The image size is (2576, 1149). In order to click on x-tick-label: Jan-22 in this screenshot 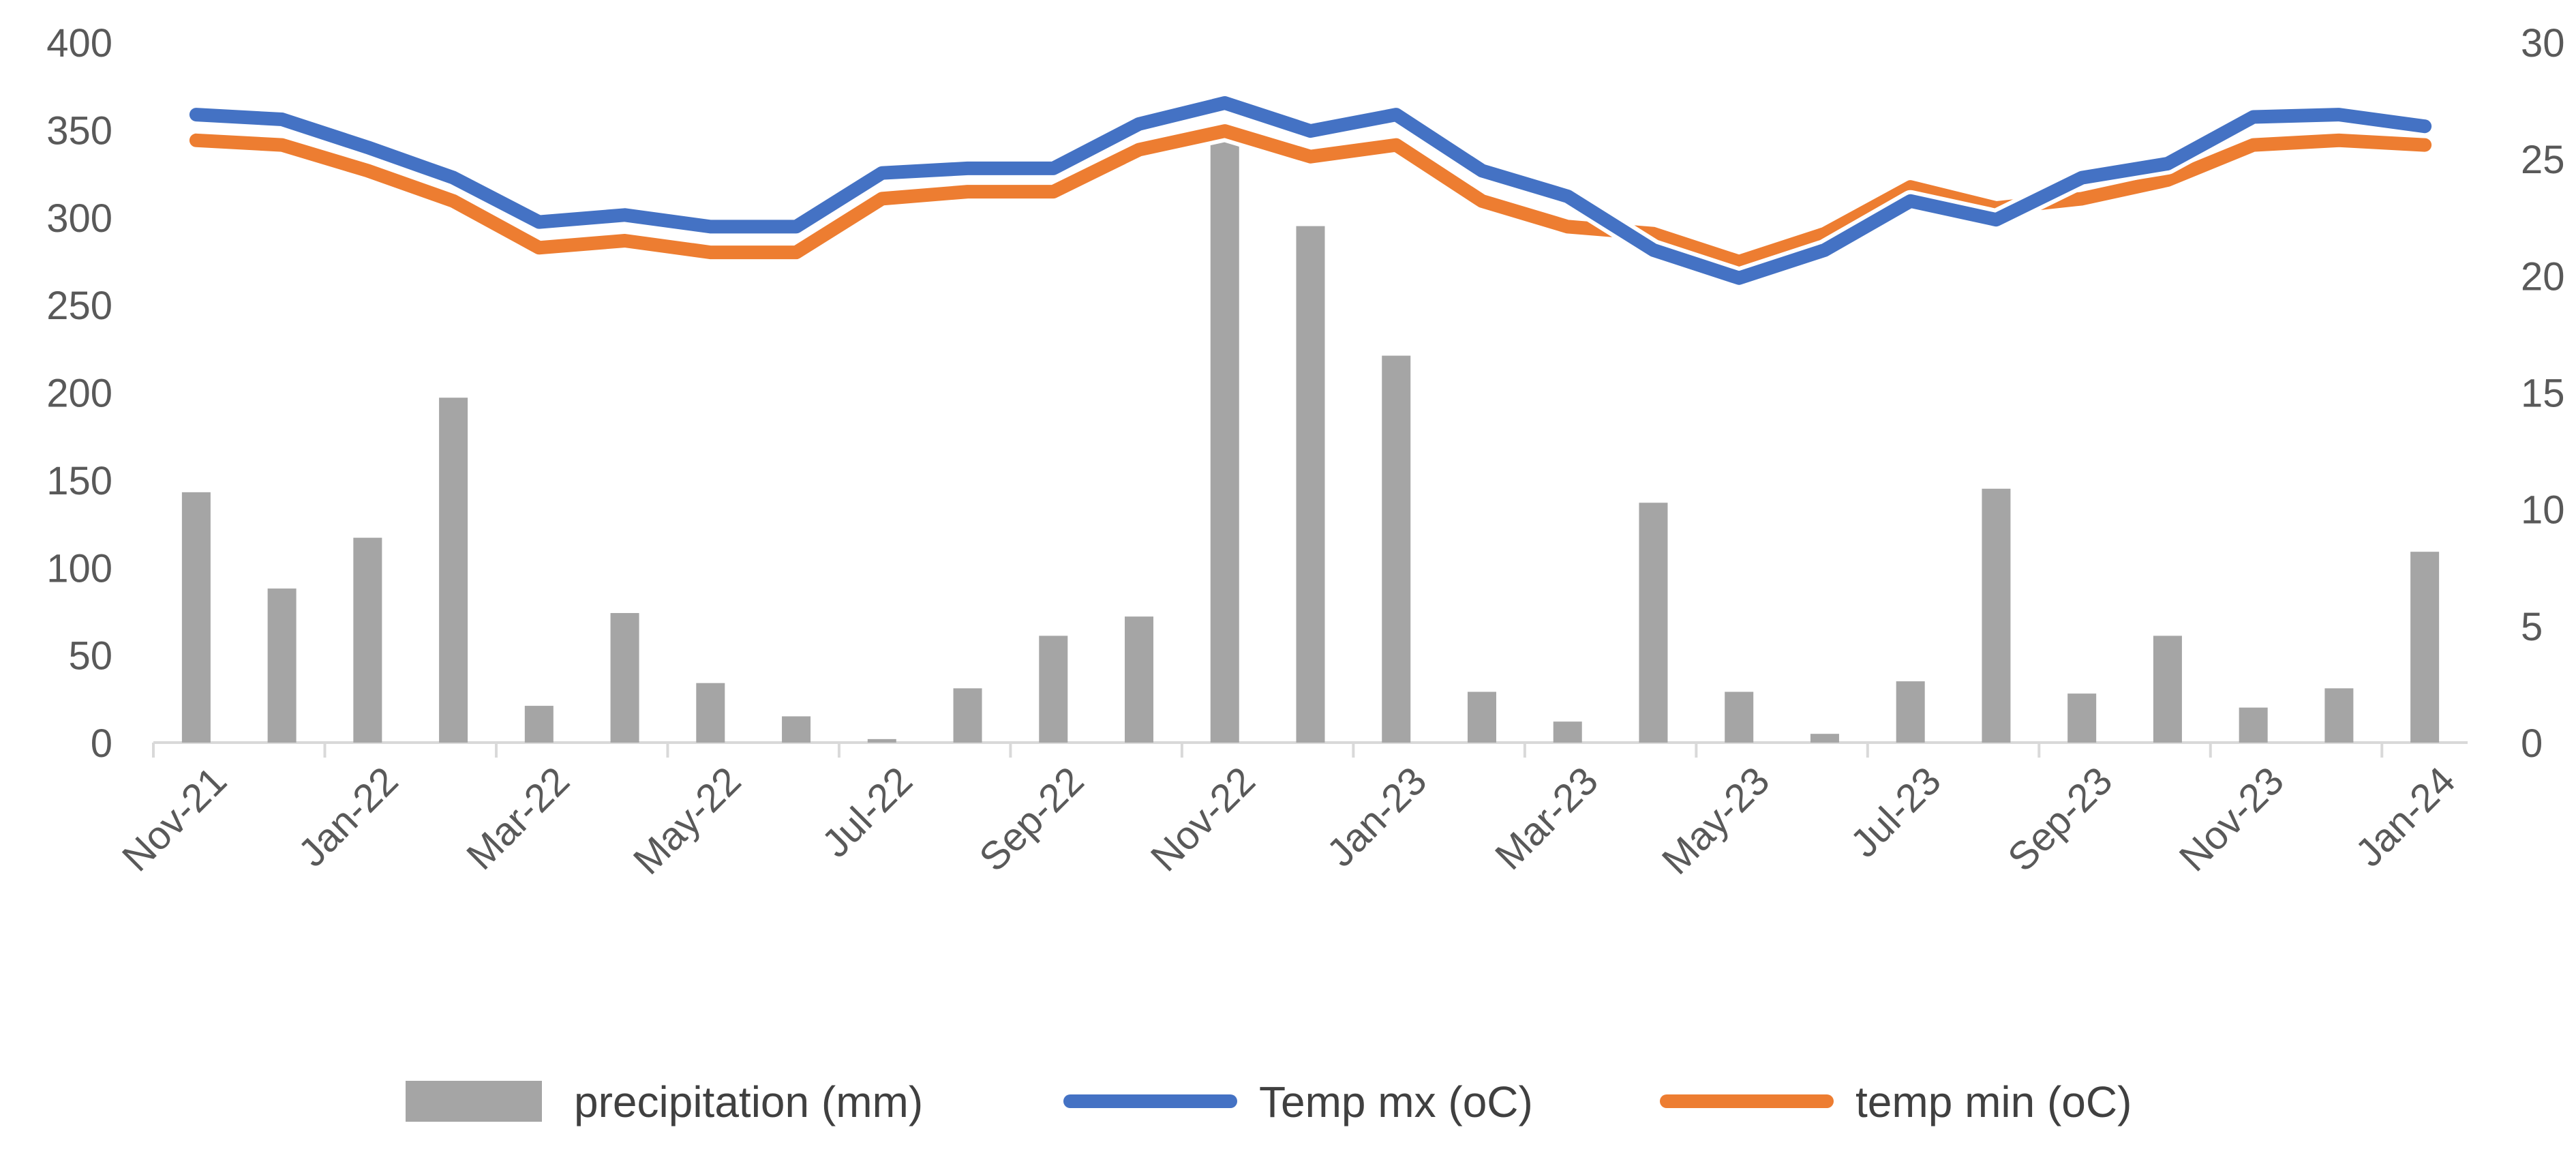, I will do `click(348, 816)`.